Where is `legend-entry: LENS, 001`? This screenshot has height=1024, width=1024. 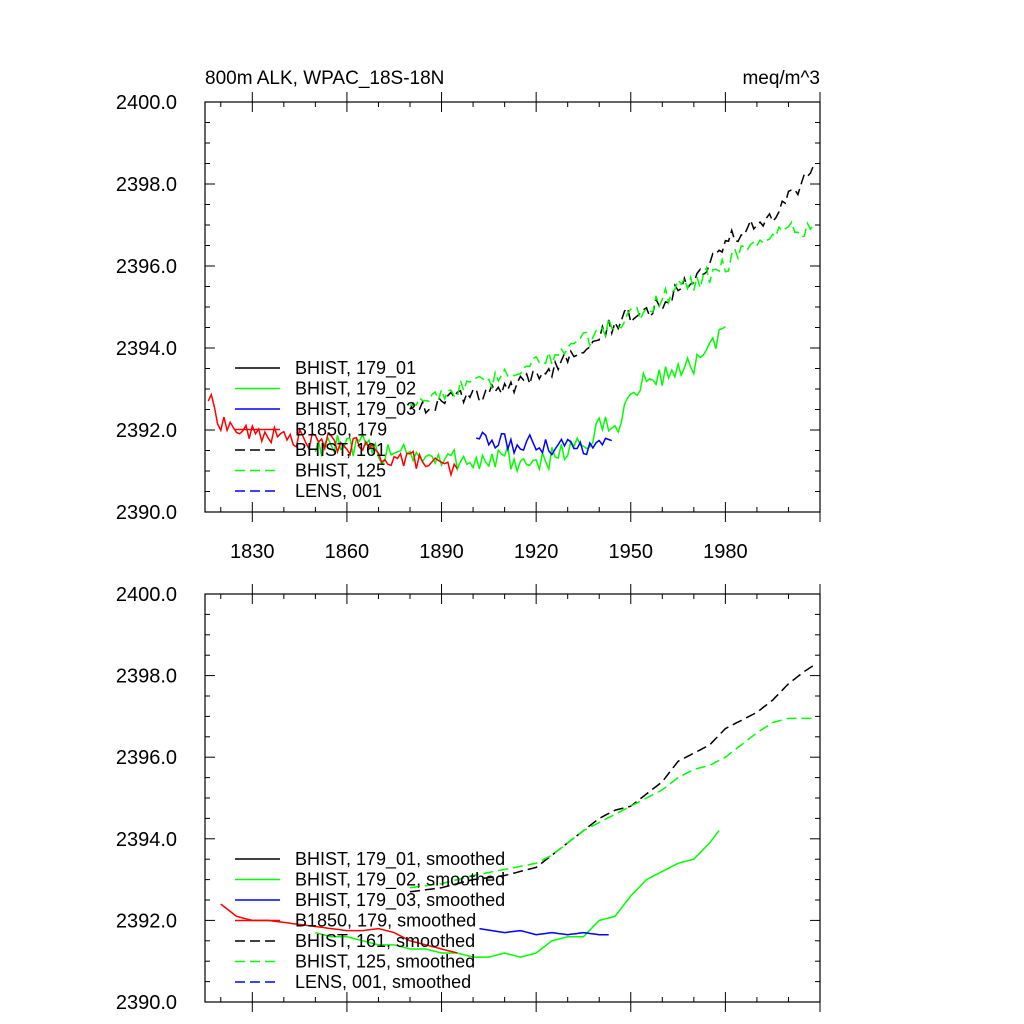 legend-entry: LENS, 001 is located at coordinates (338, 491).